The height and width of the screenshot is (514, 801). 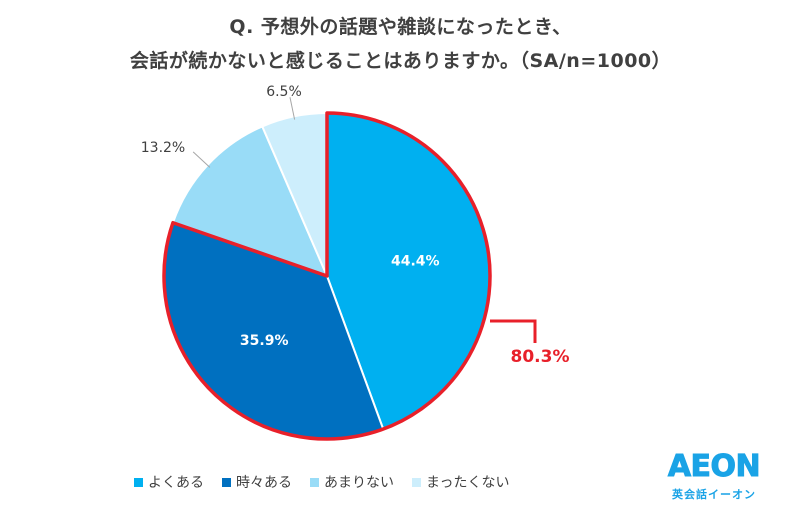 I want to click on callout-connector, so click(x=513, y=331).